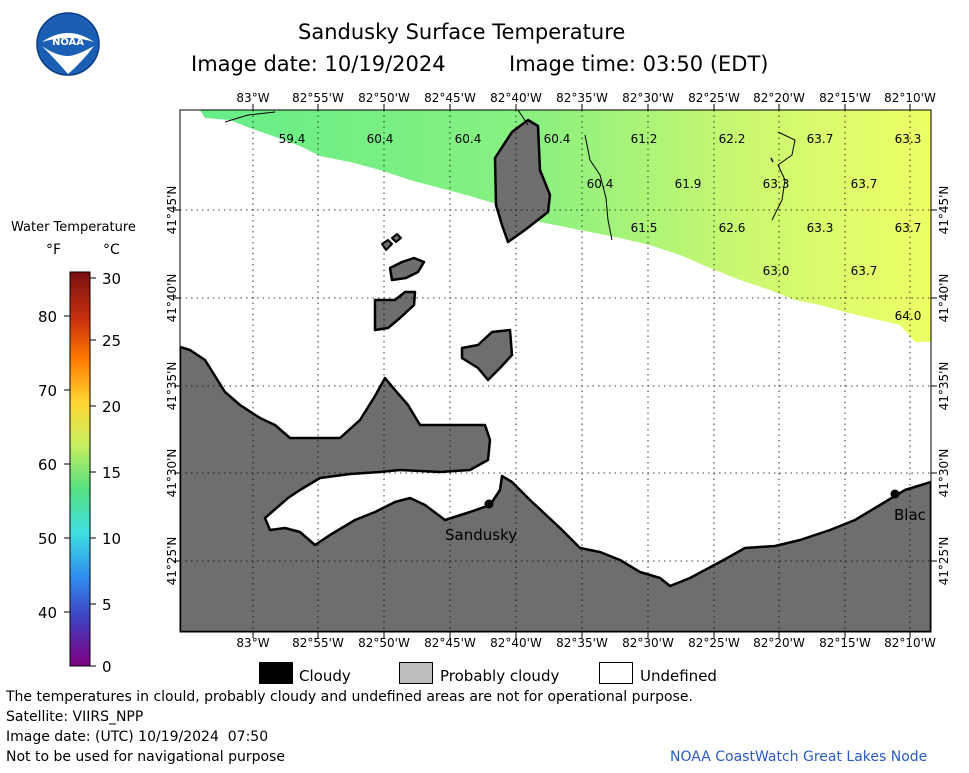  What do you see at coordinates (47, 391) in the screenshot?
I see `colorbar-f-tick: 70` at bounding box center [47, 391].